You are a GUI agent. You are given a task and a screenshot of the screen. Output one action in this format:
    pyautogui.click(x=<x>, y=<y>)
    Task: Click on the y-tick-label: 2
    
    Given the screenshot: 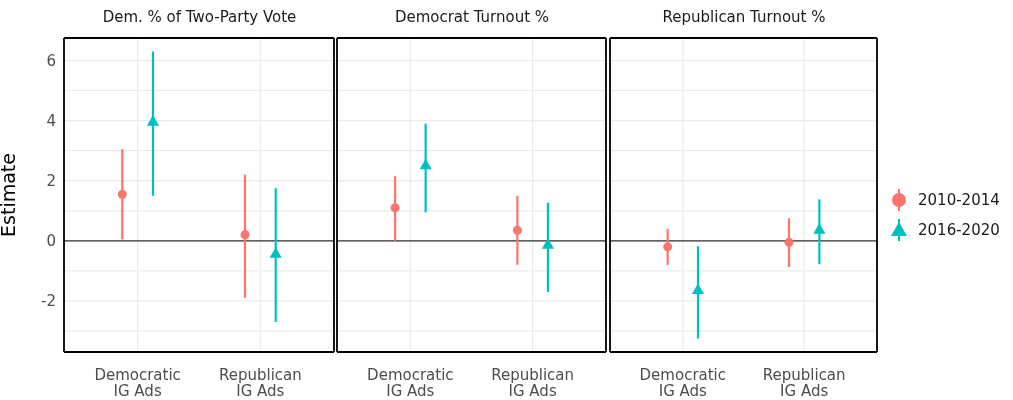 What is the action you would take?
    pyautogui.click(x=51, y=181)
    